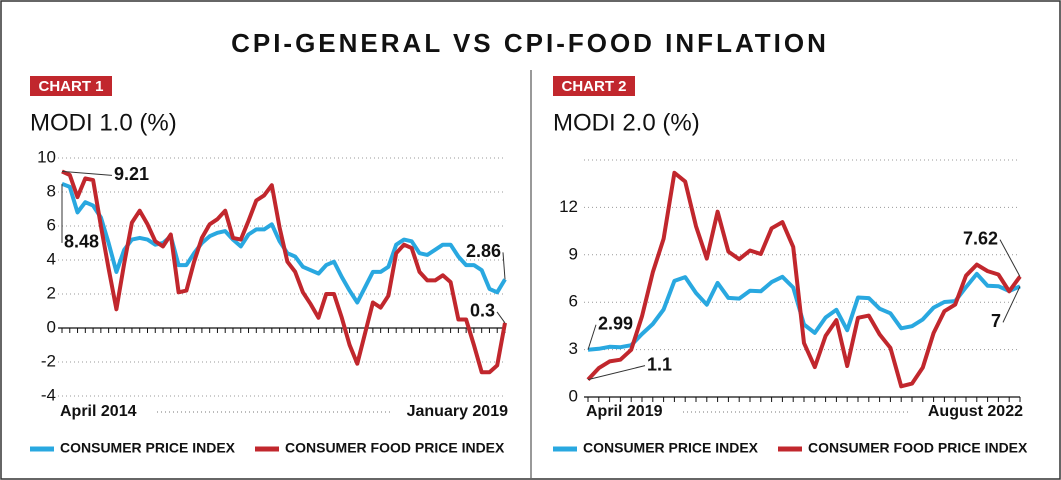 This screenshot has height=480, width=1061. What do you see at coordinates (626, 122) in the screenshot?
I see `chart-title: MODI 2.0 (%)` at bounding box center [626, 122].